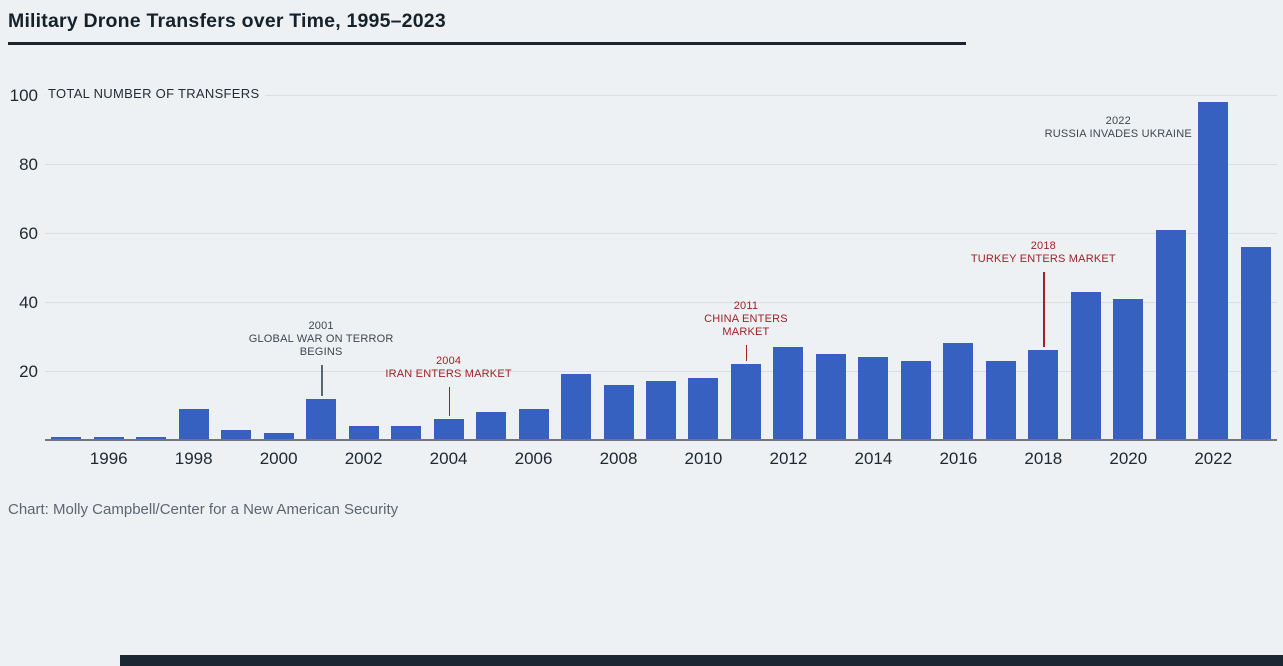  What do you see at coordinates (193, 424) in the screenshot?
I see `bar-1998` at bounding box center [193, 424].